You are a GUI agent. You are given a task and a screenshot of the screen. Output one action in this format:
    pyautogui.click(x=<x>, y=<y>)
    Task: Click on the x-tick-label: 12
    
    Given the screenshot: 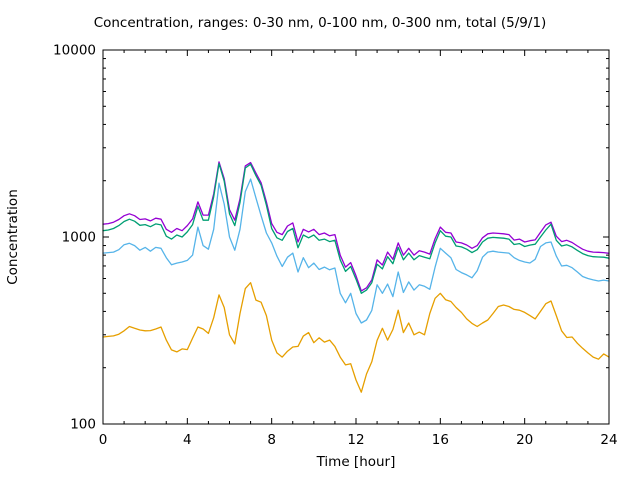 What is the action you would take?
    pyautogui.click(x=355, y=440)
    